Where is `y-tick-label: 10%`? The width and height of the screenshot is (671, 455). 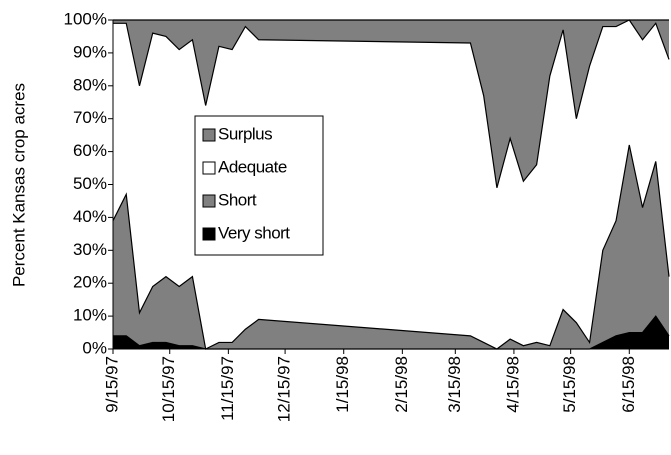
y-tick-label: 10% is located at coordinates (90, 315).